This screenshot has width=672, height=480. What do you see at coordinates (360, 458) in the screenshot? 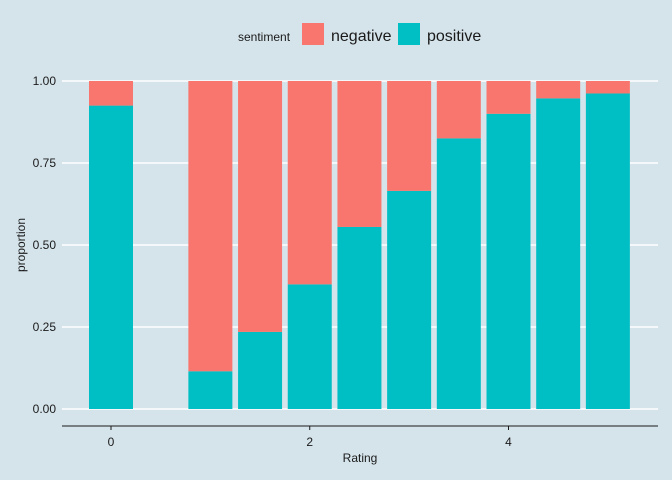
I see `x-axis-title: Rating` at bounding box center [360, 458].